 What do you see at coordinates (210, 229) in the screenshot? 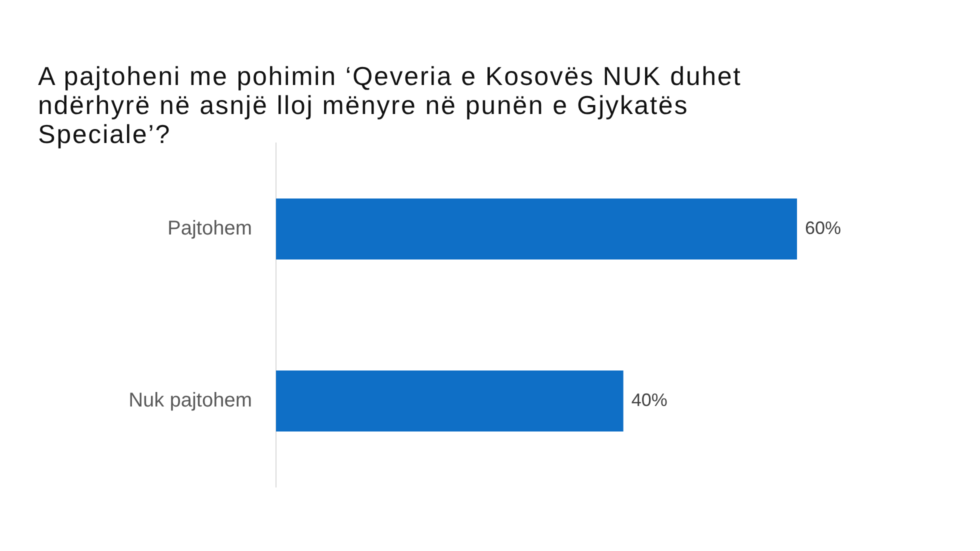
I see `y-tick-label: Pajtohem` at bounding box center [210, 229].